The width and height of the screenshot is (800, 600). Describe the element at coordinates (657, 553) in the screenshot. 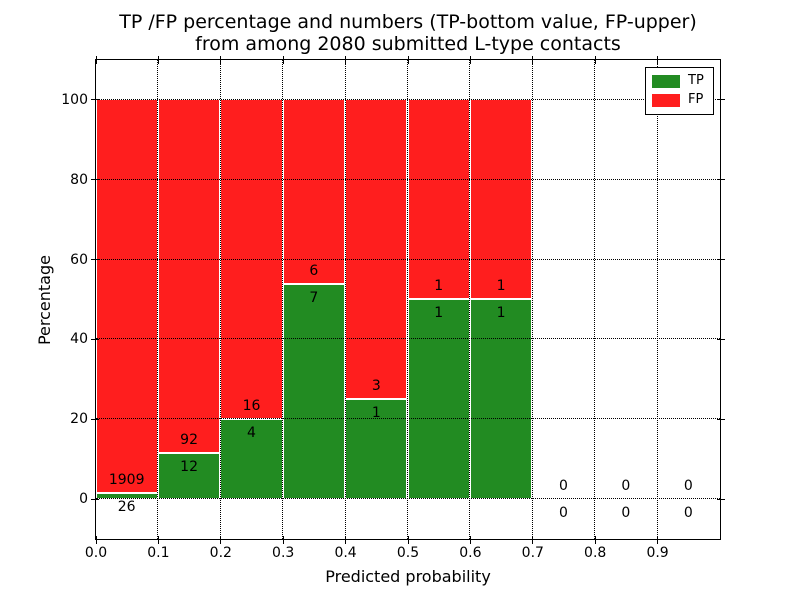

I see `x-tick-label-0.9: 0.9` at that location.